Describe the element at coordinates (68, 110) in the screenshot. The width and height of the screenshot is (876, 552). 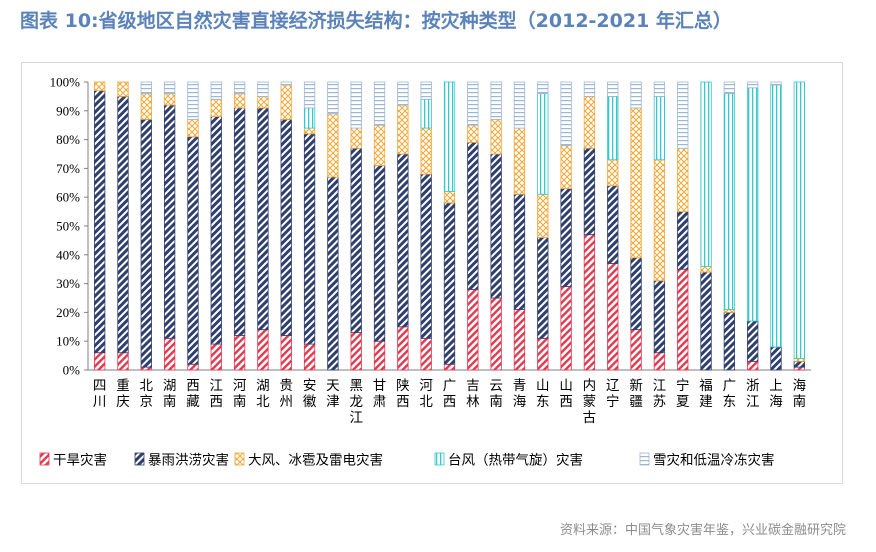
I see `y-tick-label: 90%` at that location.